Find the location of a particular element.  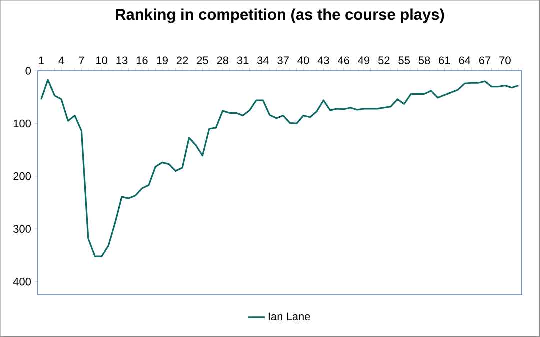

x-tick-label: 40 is located at coordinates (304, 60).